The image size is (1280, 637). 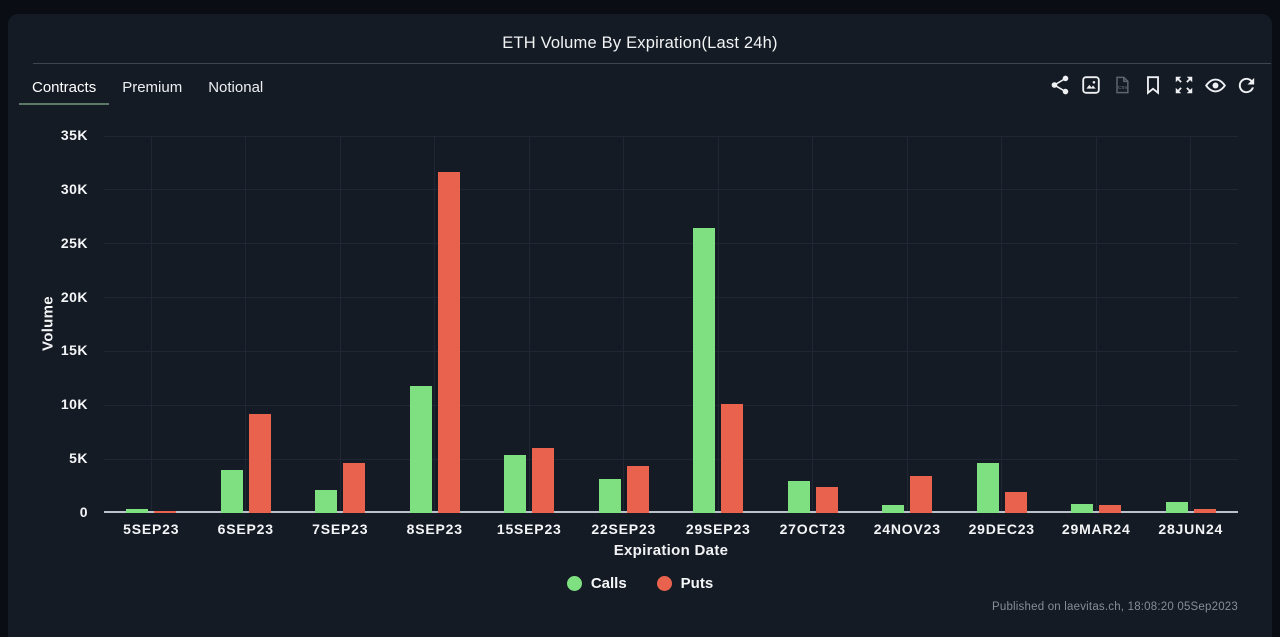 I want to click on x-tick-label: 7SEP23, so click(x=340, y=529).